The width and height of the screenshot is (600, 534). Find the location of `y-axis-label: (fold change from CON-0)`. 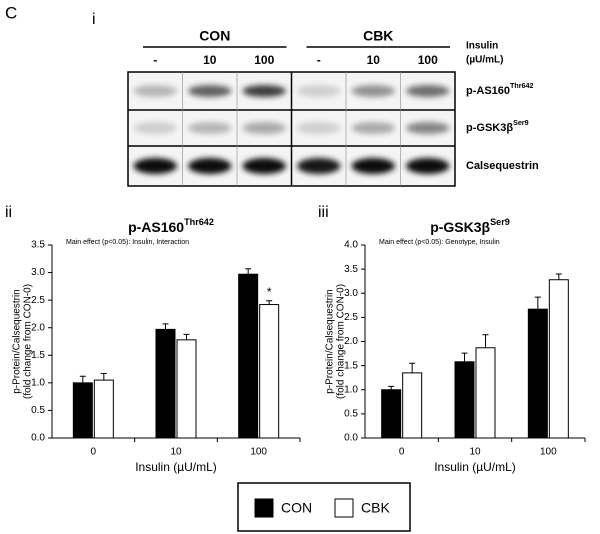

y-axis-label: (fold change from CON-0) is located at coordinates (341, 341).